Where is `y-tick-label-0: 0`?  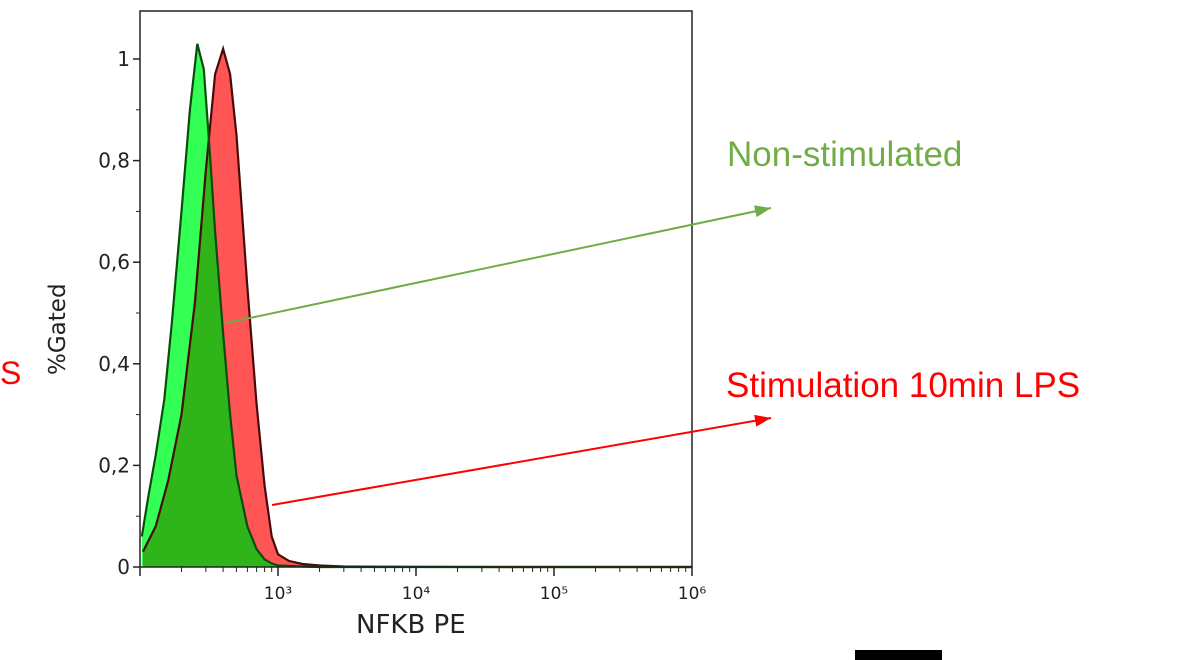
y-tick-label-0: 0 is located at coordinates (123, 567).